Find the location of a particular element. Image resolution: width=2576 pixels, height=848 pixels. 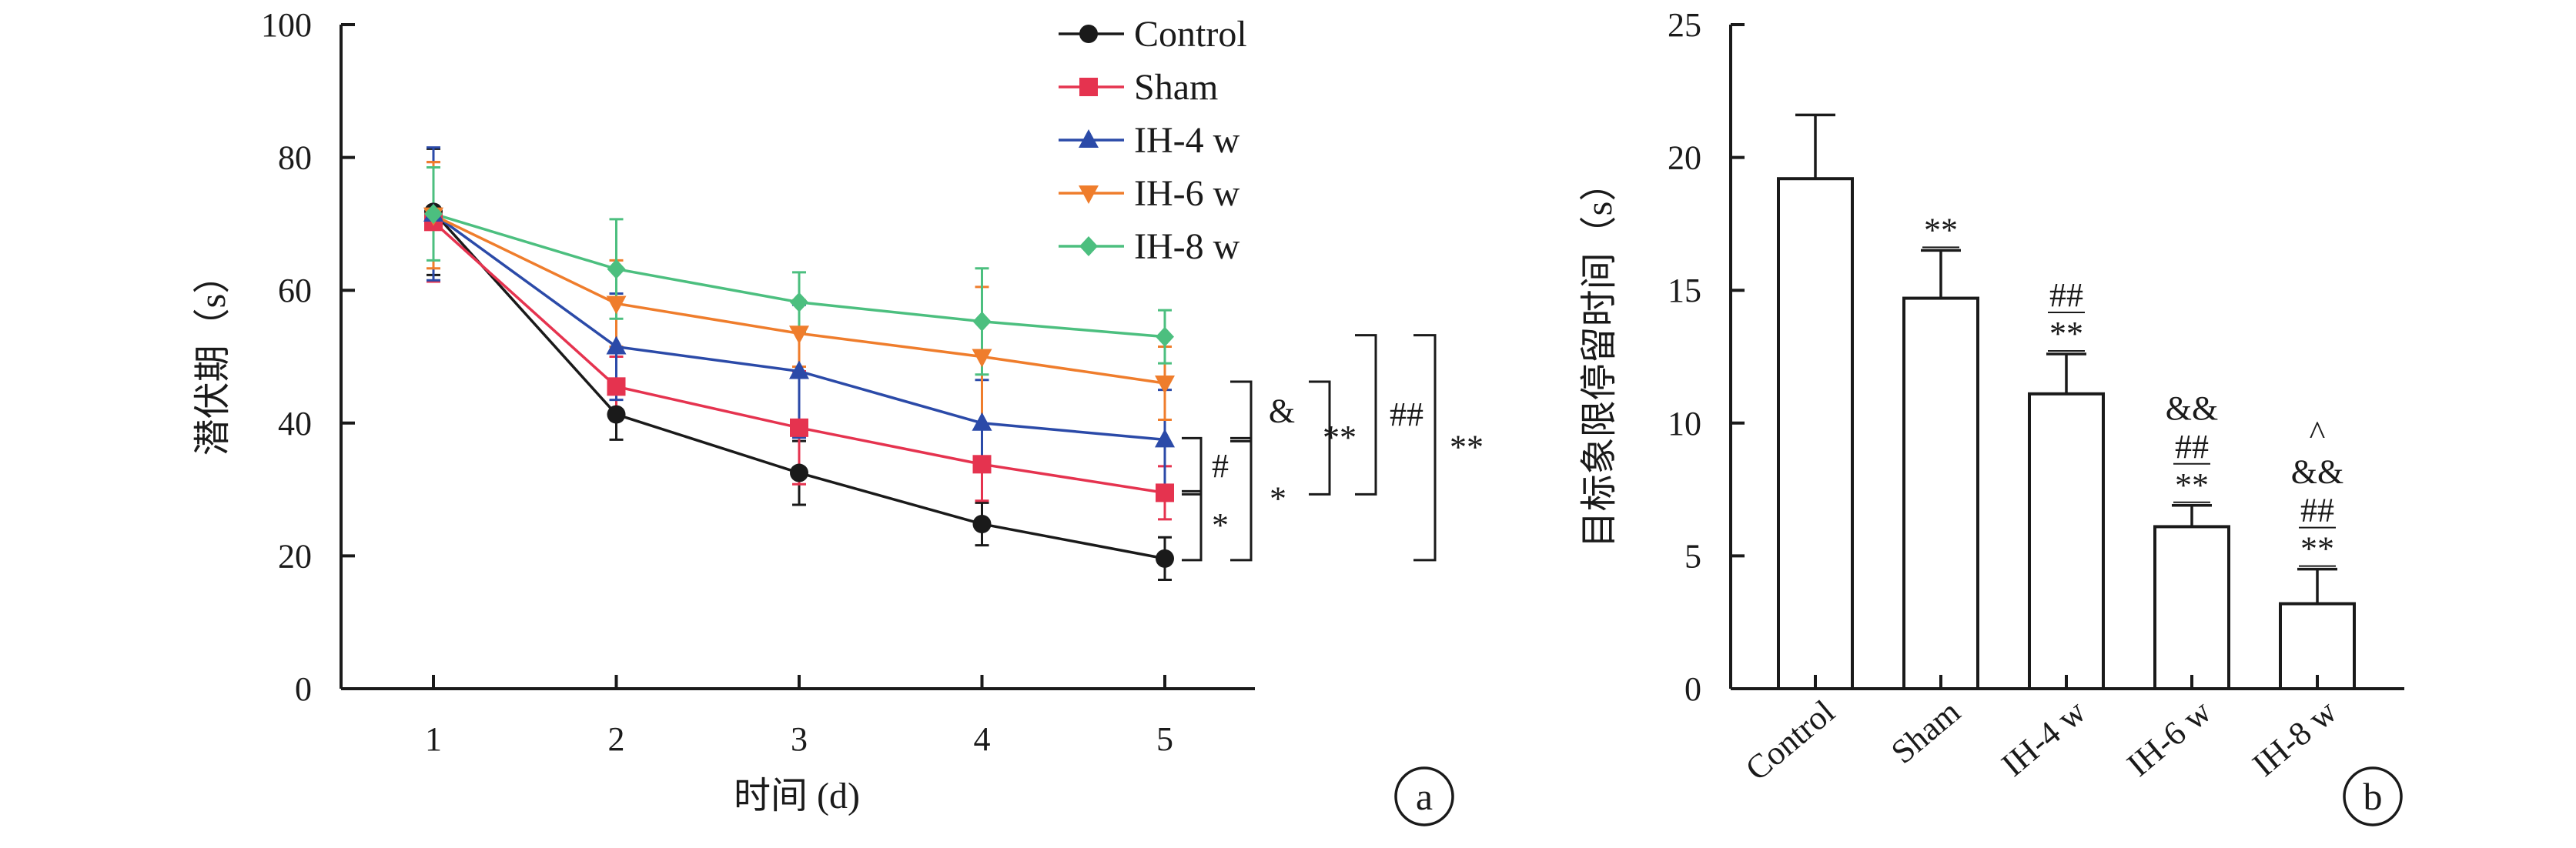

legend-marker-ih-8-w is located at coordinates (1088, 246).